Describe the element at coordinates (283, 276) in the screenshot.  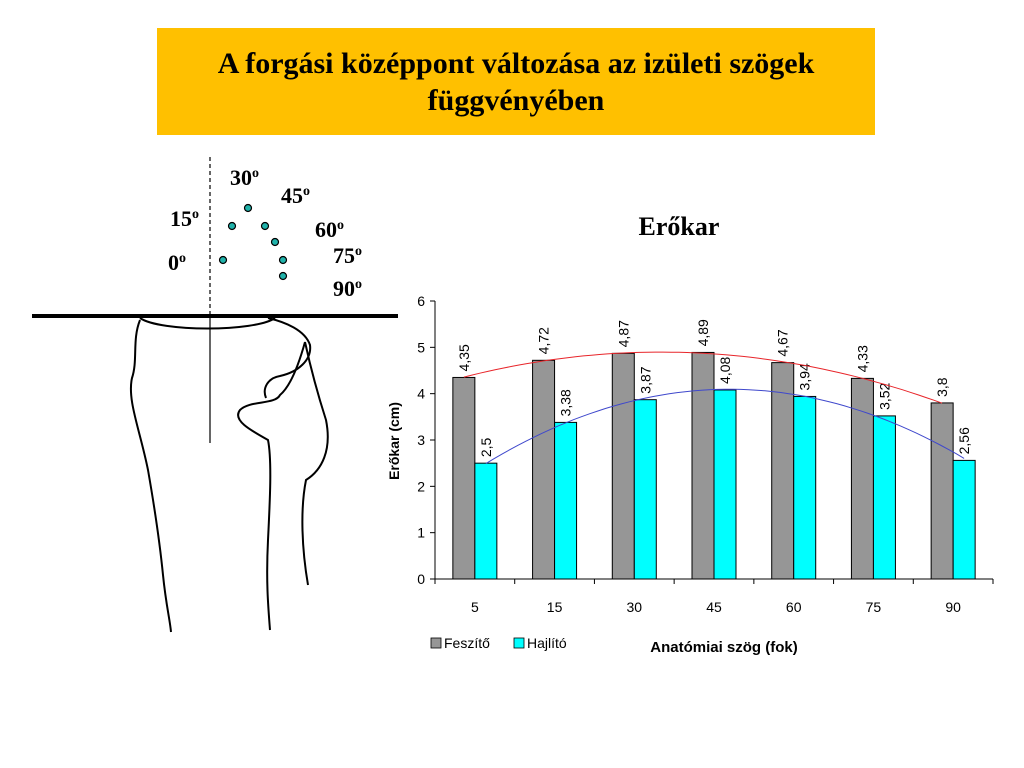
I see `dot-90deg` at that location.